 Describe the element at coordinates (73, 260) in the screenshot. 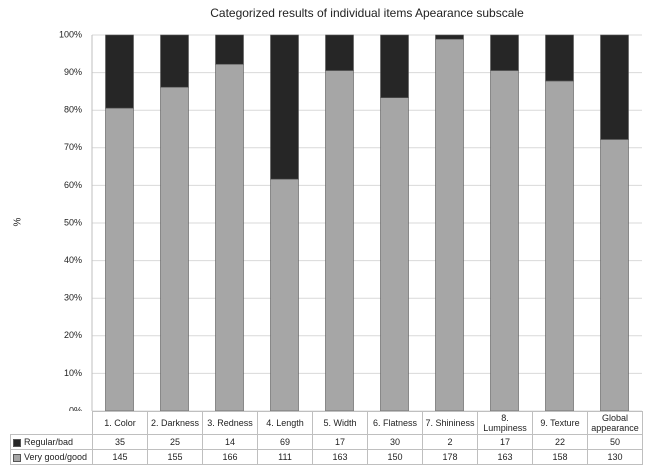

I see `y-tick-label: 40%` at that location.